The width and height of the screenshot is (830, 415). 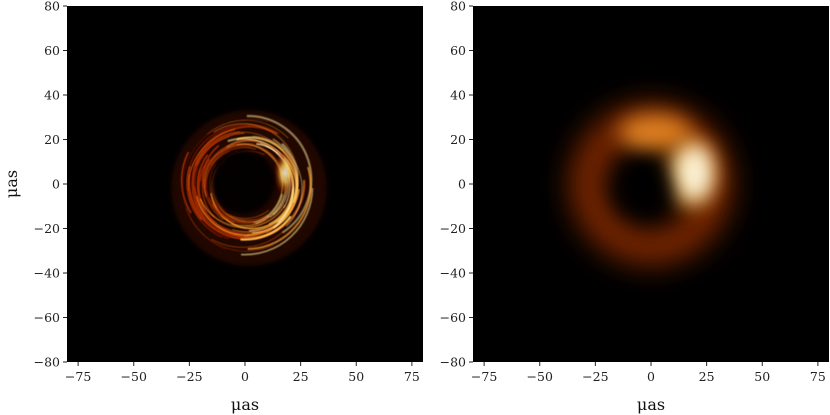 What do you see at coordinates (245, 404) in the screenshot?
I see `left-x-axis-label: μas` at bounding box center [245, 404].